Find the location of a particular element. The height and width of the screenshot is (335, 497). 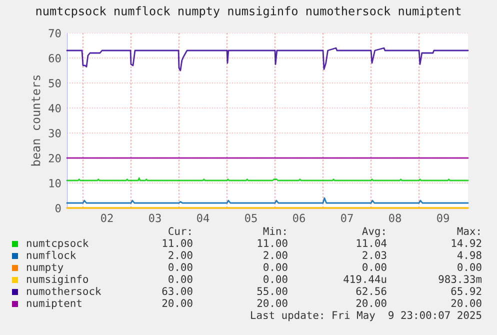

legend-label: numiptent is located at coordinates (54, 304).